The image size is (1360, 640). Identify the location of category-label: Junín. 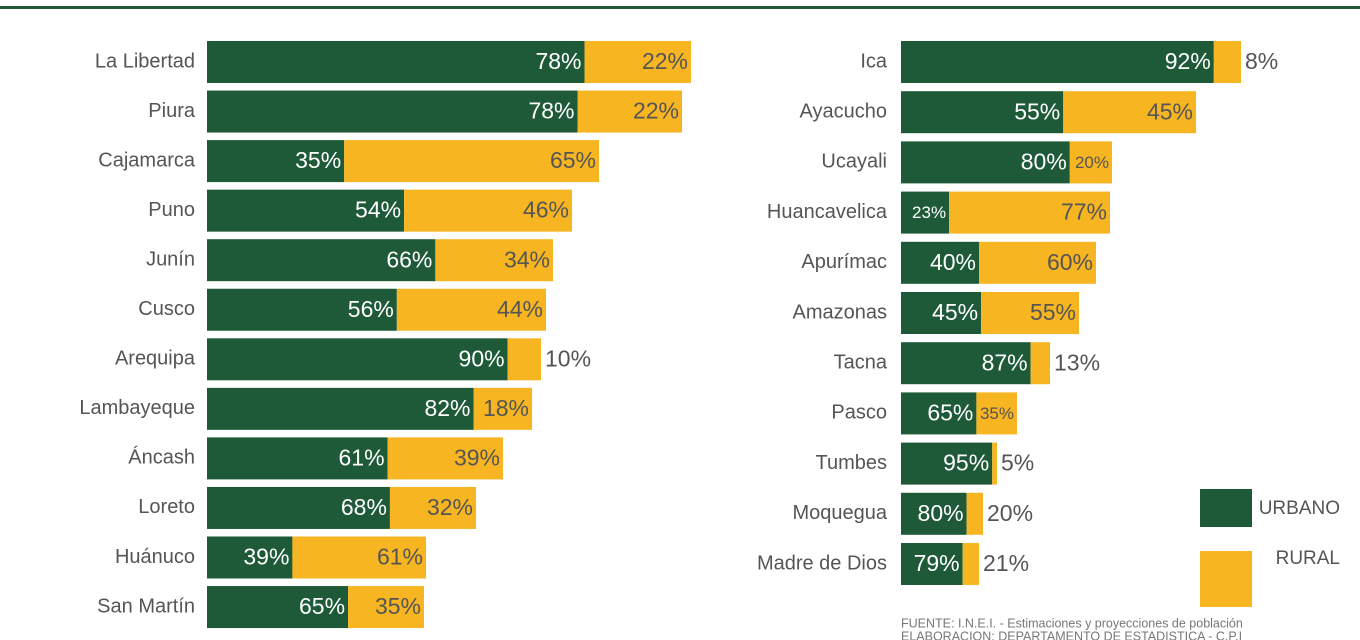
(170, 259).